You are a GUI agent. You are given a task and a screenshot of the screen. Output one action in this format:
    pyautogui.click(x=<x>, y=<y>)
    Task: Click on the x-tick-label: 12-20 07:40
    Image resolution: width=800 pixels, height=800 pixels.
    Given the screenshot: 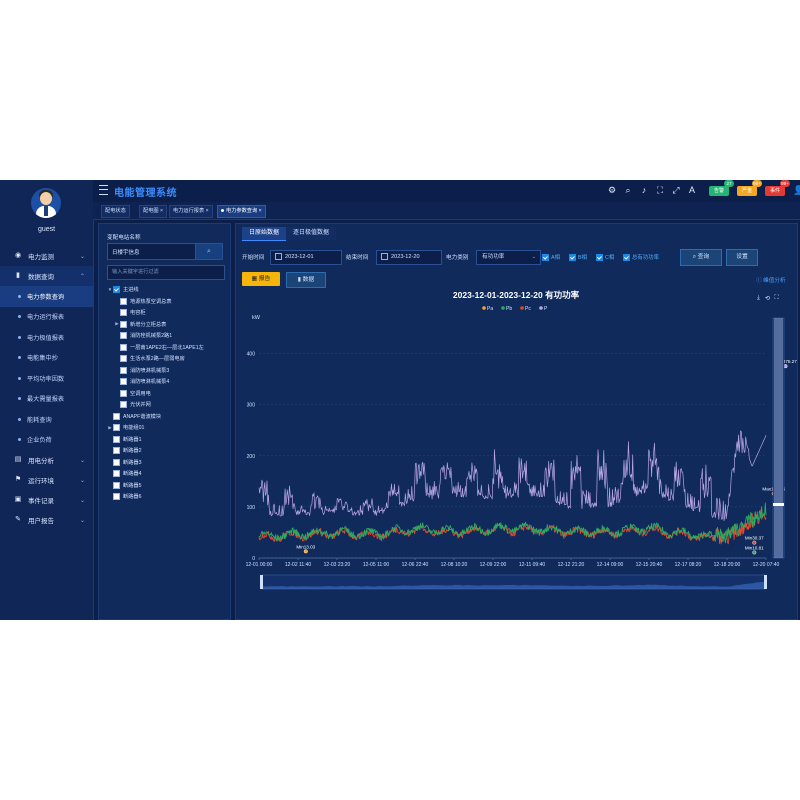 What is the action you would take?
    pyautogui.click(x=766, y=565)
    